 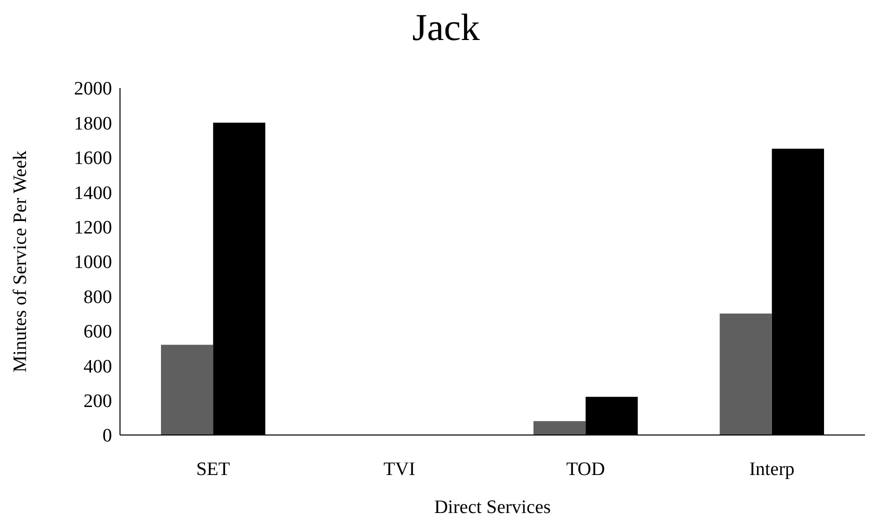 I want to click on x-tick-label: Interp, so click(x=772, y=469).